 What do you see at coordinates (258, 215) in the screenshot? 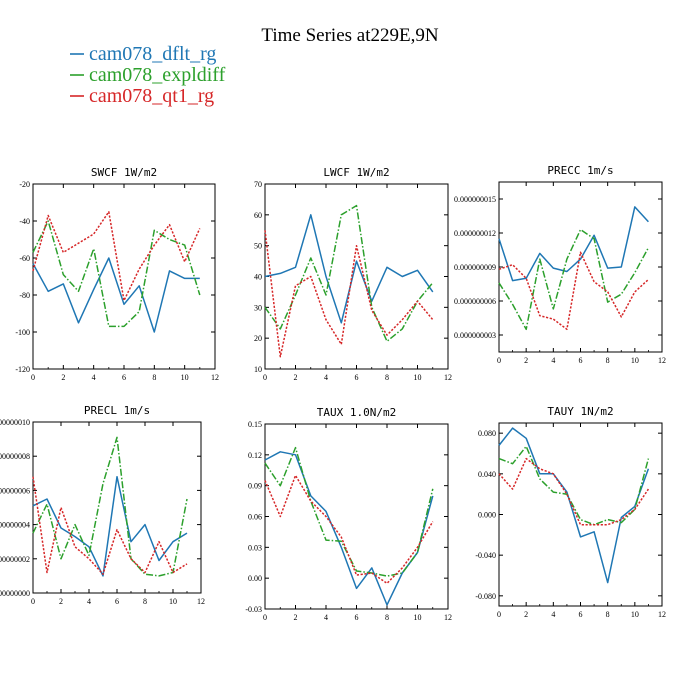
I see `y-tick-label: 60` at bounding box center [258, 215].